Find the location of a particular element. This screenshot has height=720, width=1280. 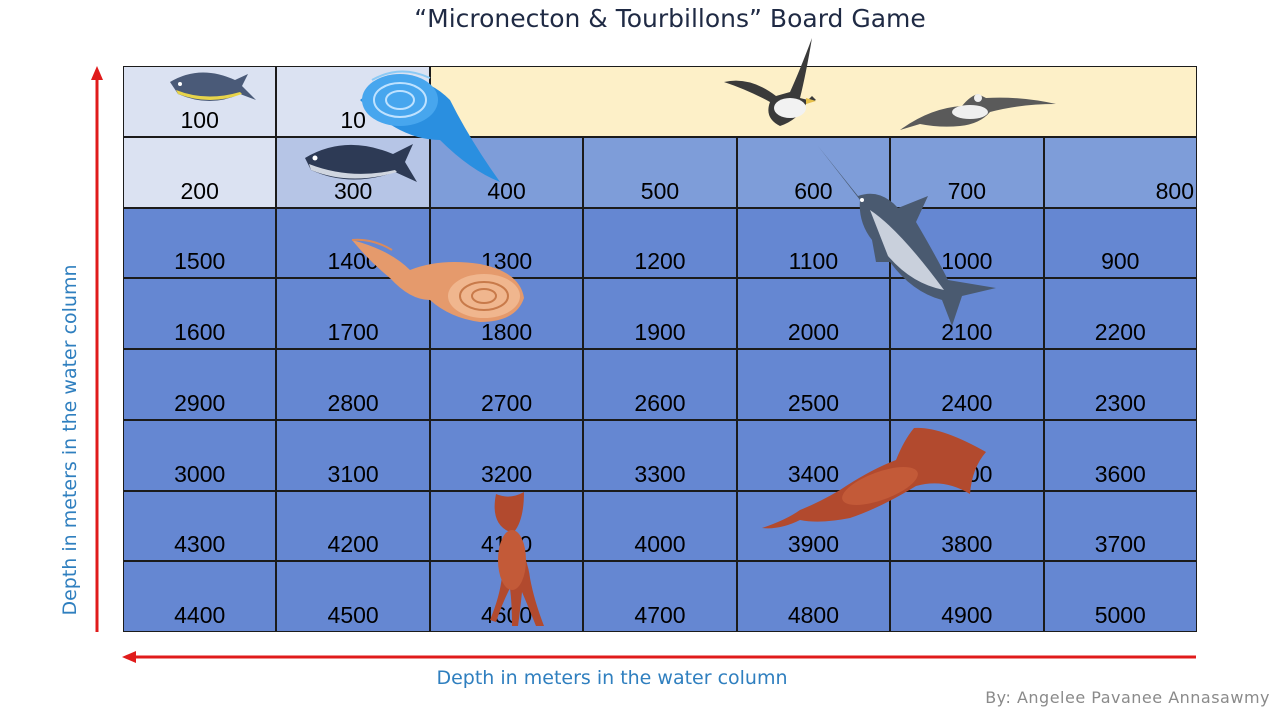

board-cell: 4800 is located at coordinates (813, 596).